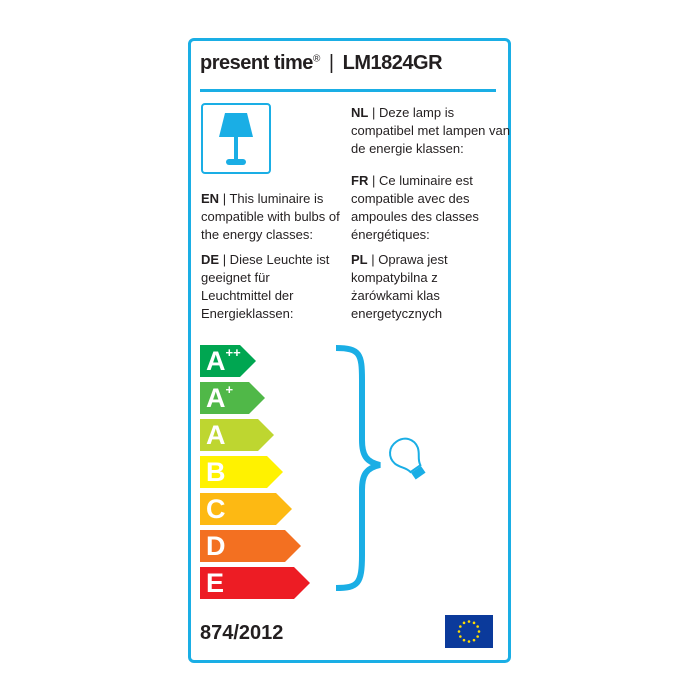 This screenshot has width=700, height=700. What do you see at coordinates (256, 63) in the screenshot?
I see `brand-name: present time` at bounding box center [256, 63].